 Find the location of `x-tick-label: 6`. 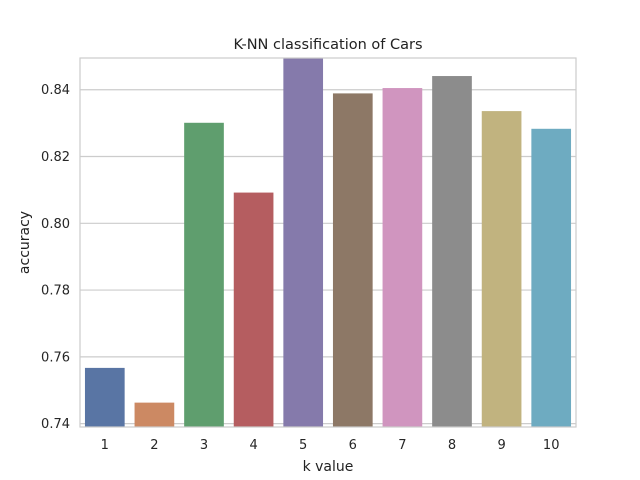

x-tick-label: 6 is located at coordinates (353, 445).